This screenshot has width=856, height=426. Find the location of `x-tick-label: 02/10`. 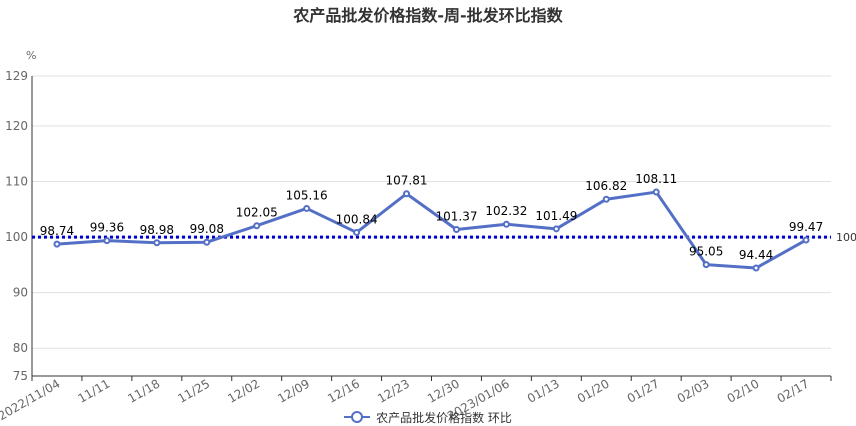

x-tick-label: 02/10 is located at coordinates (743, 390).